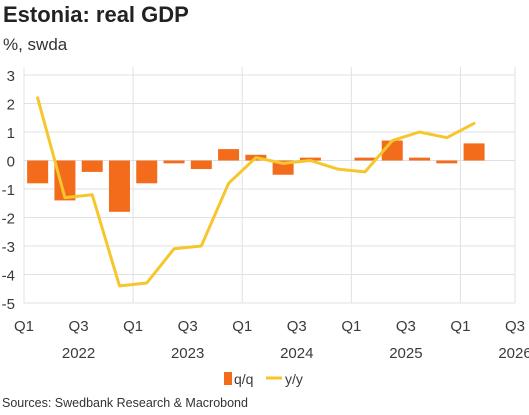 This screenshot has width=529, height=415. I want to click on legend-swatch-qq, so click(228, 378).